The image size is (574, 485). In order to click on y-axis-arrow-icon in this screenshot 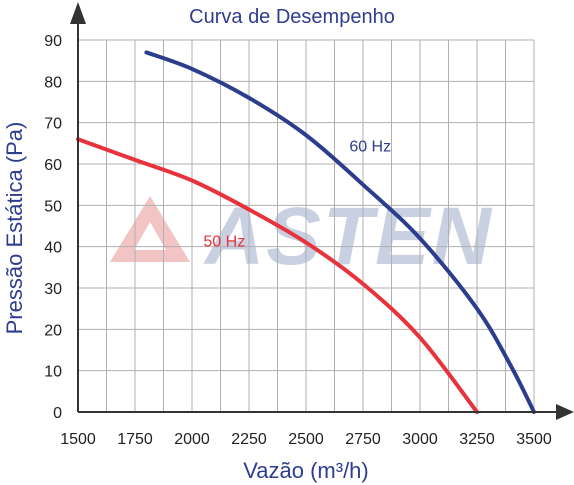, I will do `click(78, 13)`.